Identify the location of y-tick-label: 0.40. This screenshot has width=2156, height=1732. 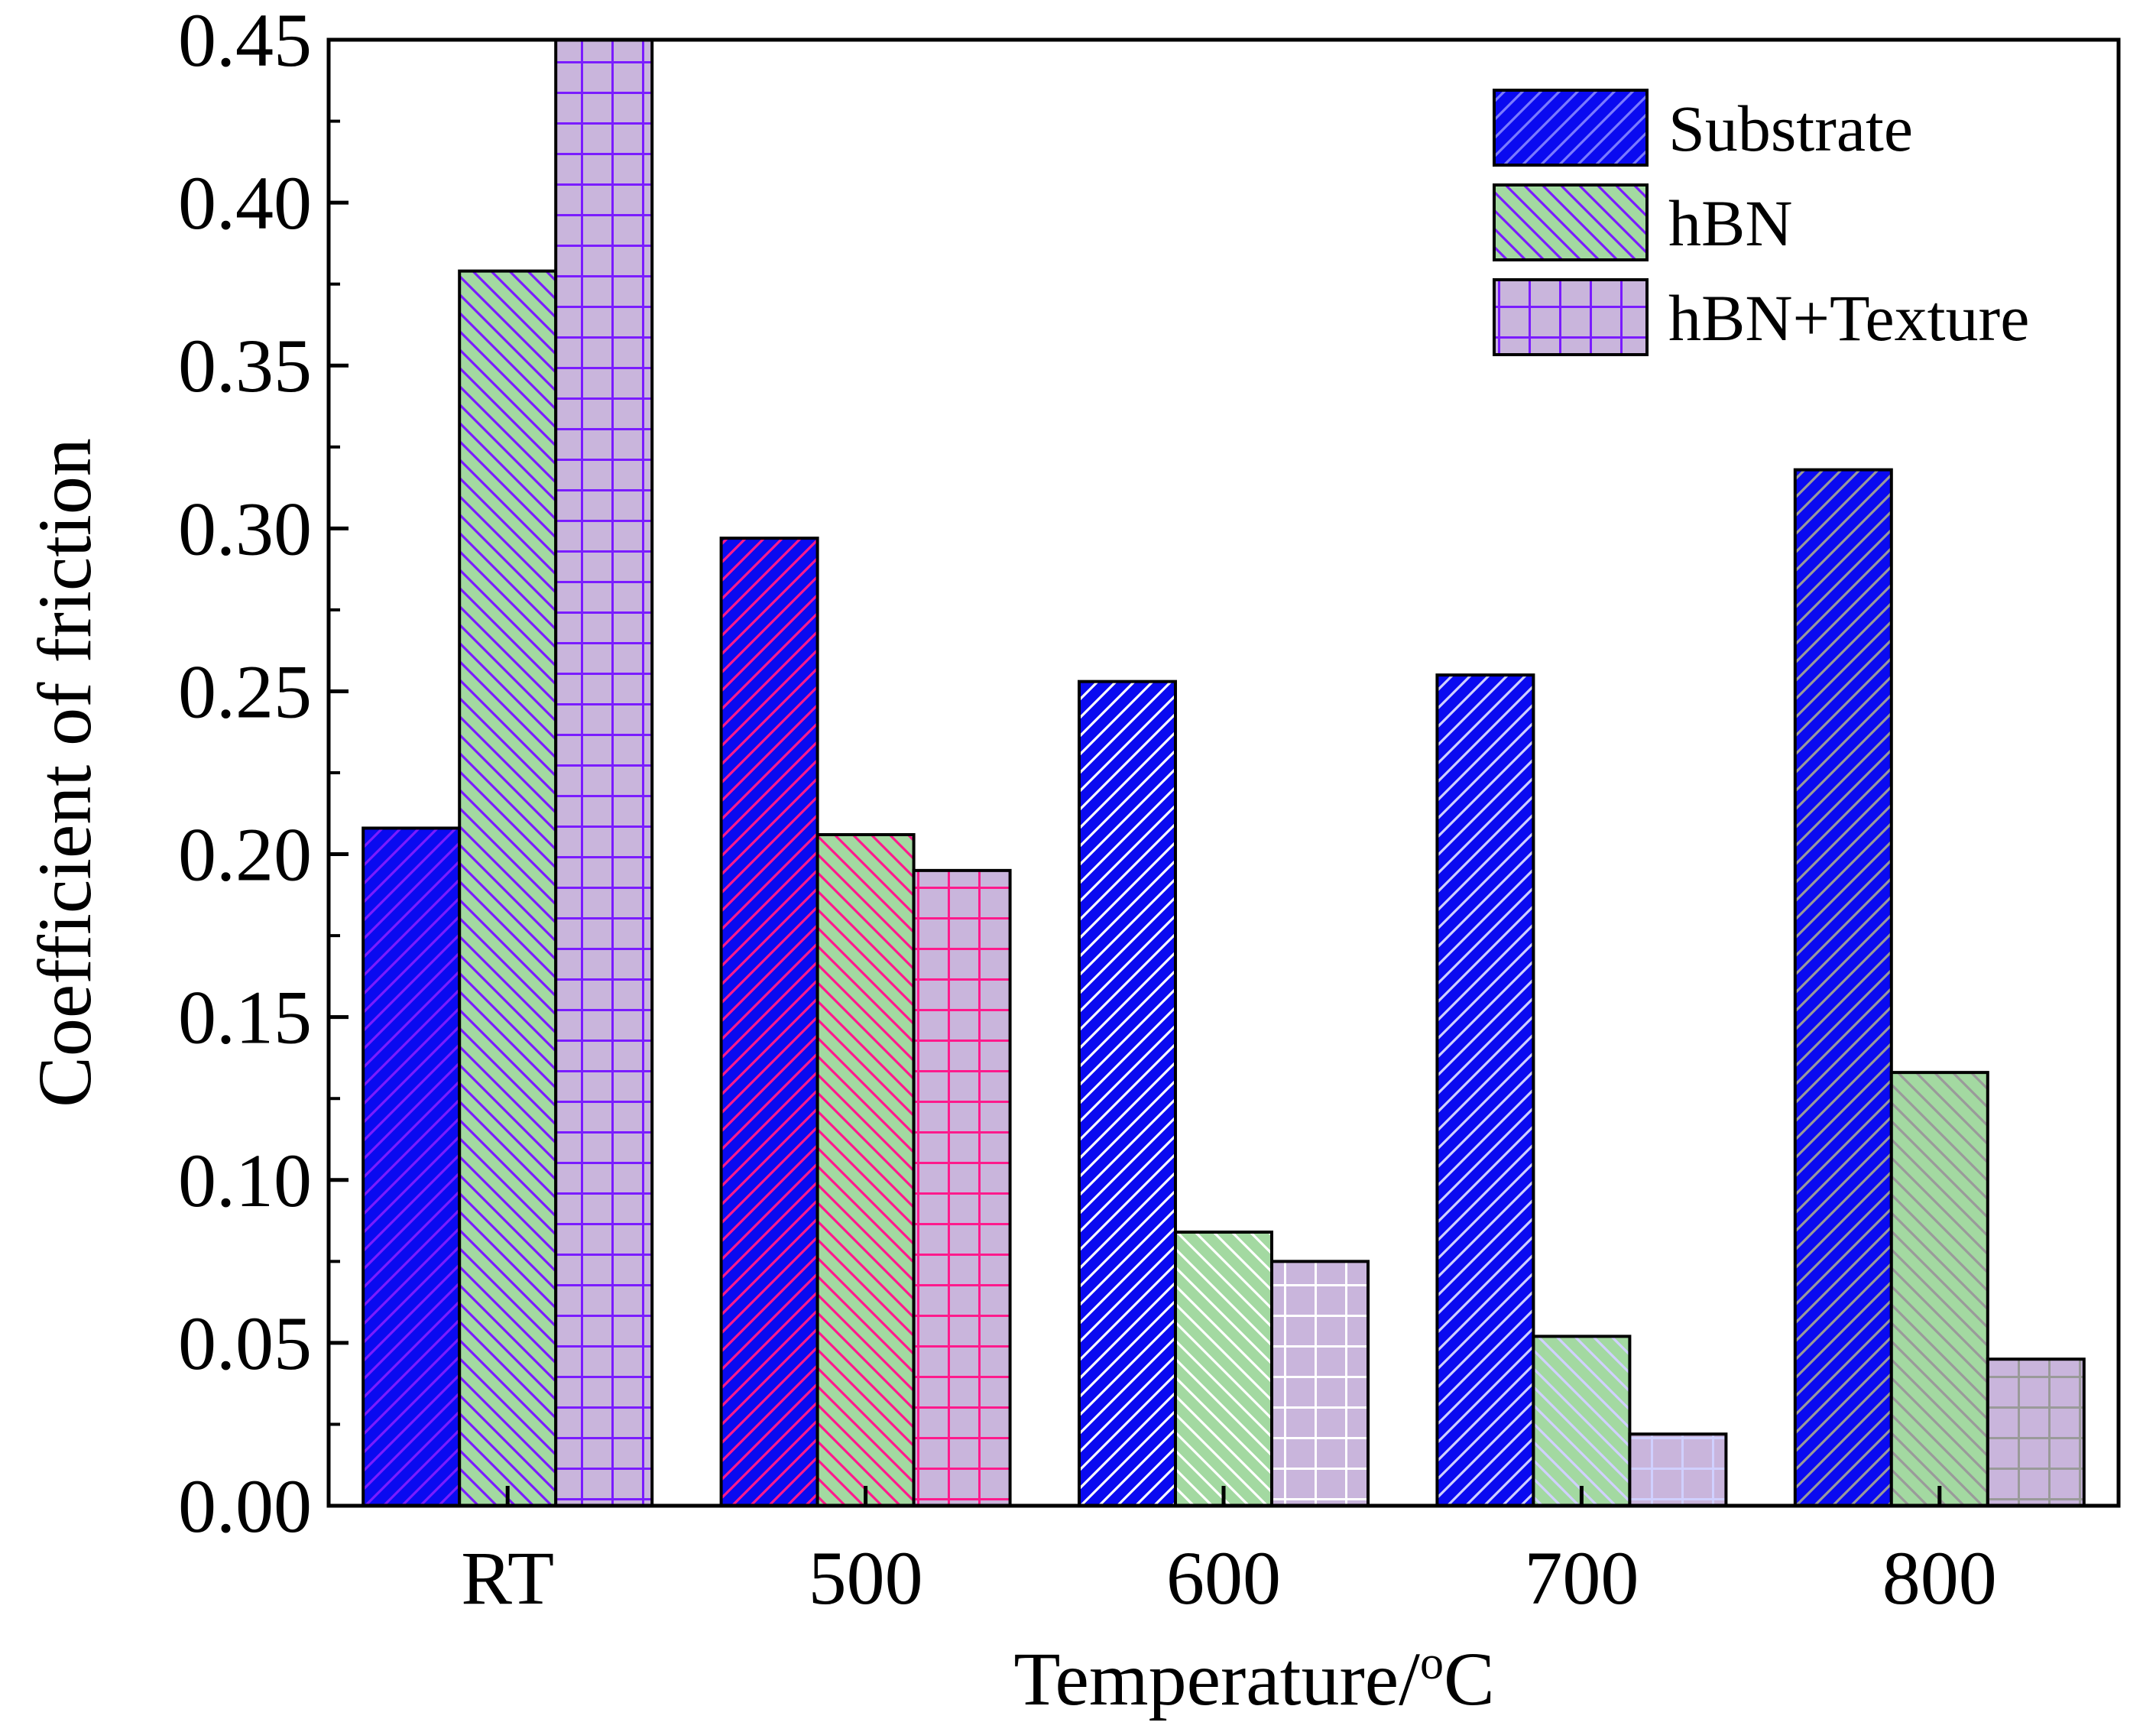
(245, 203).